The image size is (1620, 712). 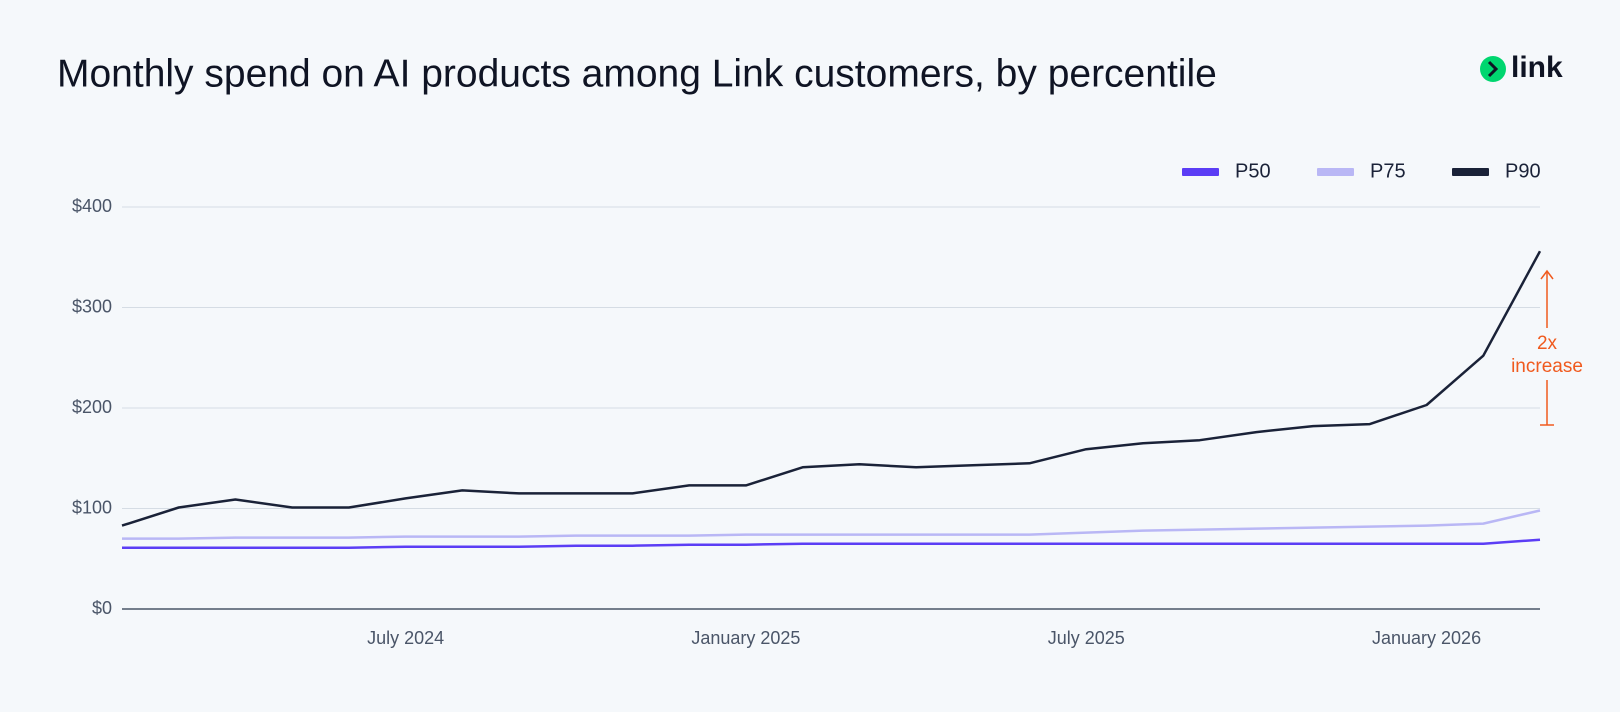 What do you see at coordinates (1547, 274) in the screenshot?
I see `annotation-arrowhead` at bounding box center [1547, 274].